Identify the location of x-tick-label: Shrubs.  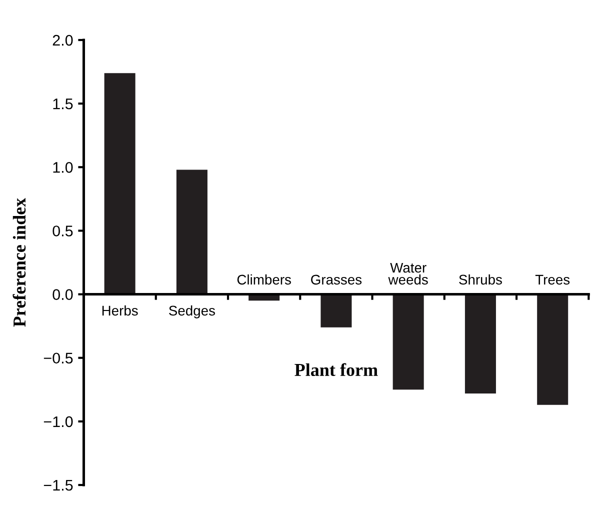
(480, 279).